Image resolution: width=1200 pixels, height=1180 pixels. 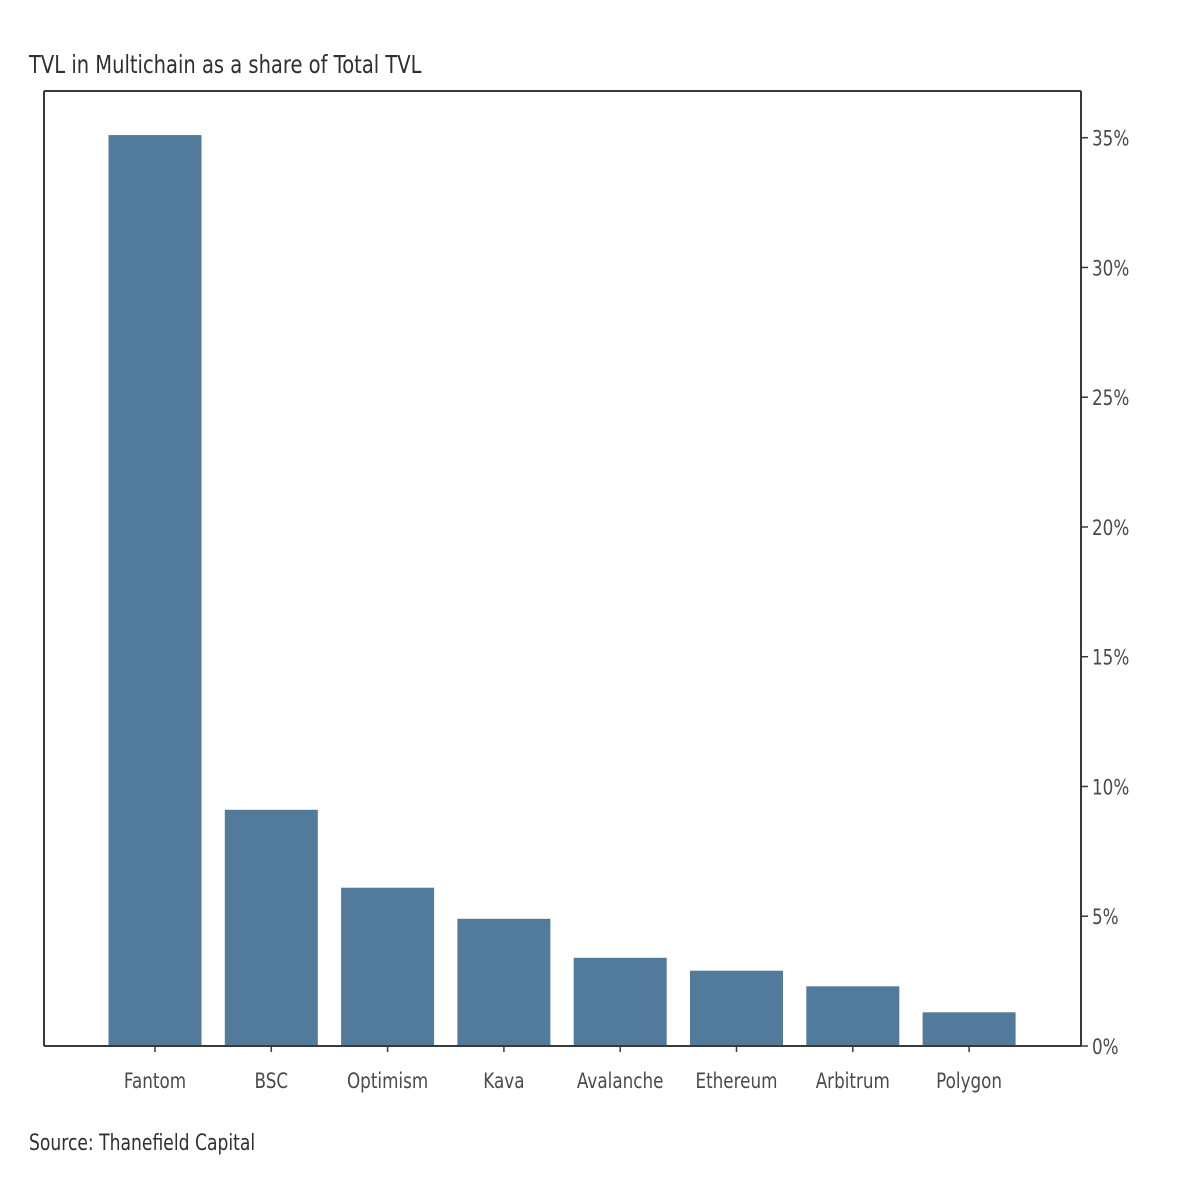 What do you see at coordinates (1110, 658) in the screenshot?
I see `y-tick-label: 15%` at bounding box center [1110, 658].